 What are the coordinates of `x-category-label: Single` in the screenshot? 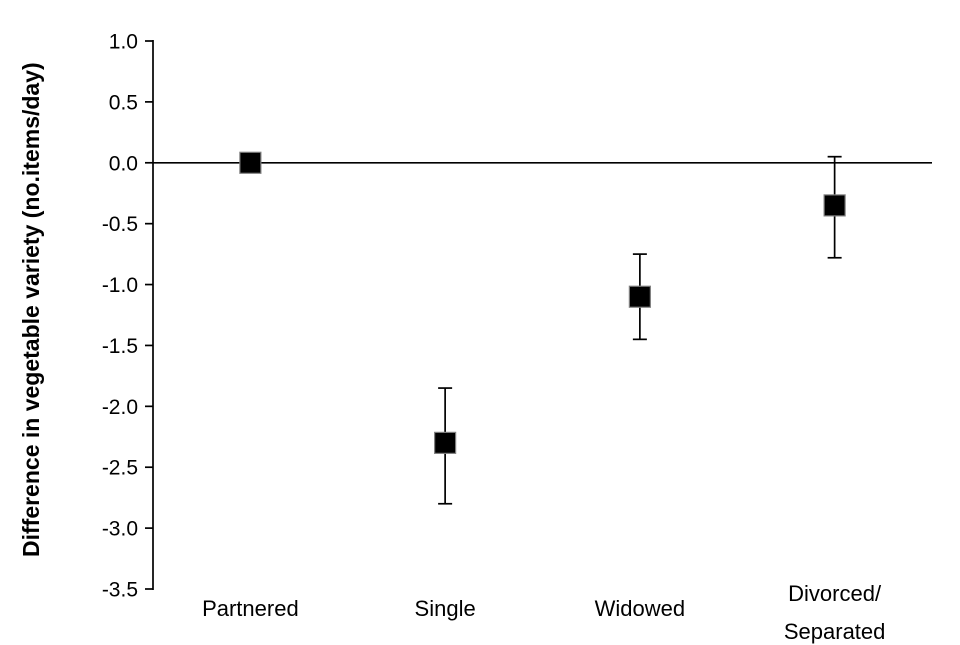 It's located at (445, 608).